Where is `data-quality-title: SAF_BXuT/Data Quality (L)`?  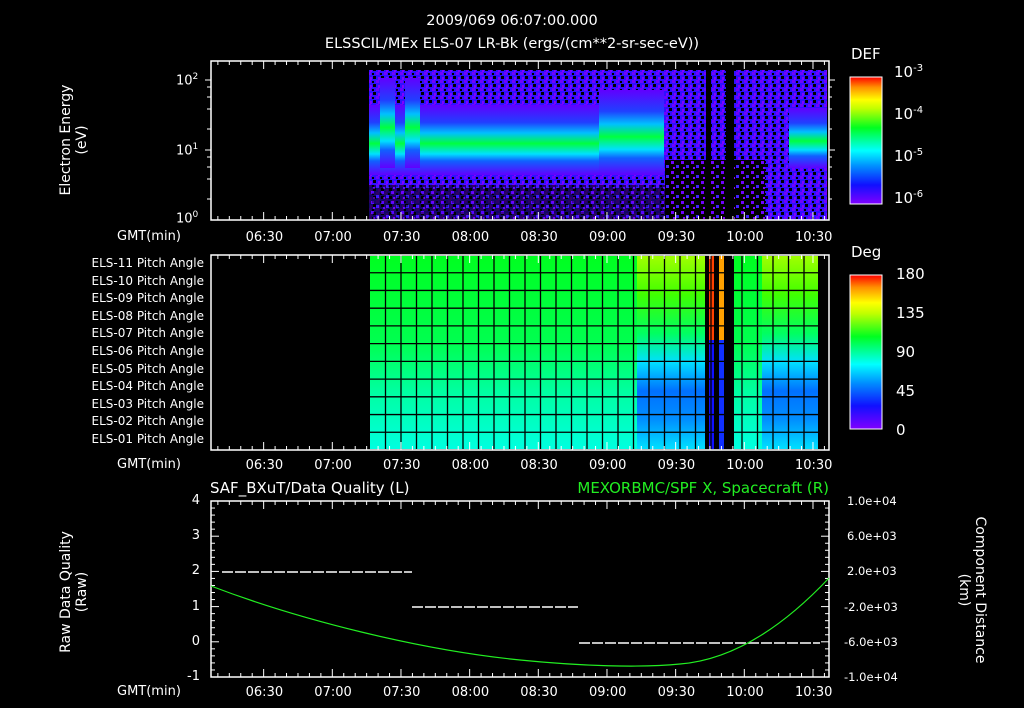
data-quality-title: SAF_BXuT/Data Quality (L) is located at coordinates (310, 488).